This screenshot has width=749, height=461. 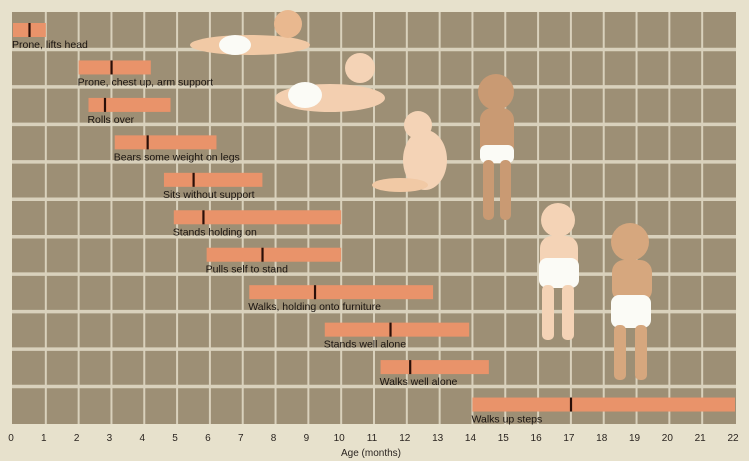 What do you see at coordinates (241, 438) in the screenshot?
I see `x-tick-label: 7` at bounding box center [241, 438].